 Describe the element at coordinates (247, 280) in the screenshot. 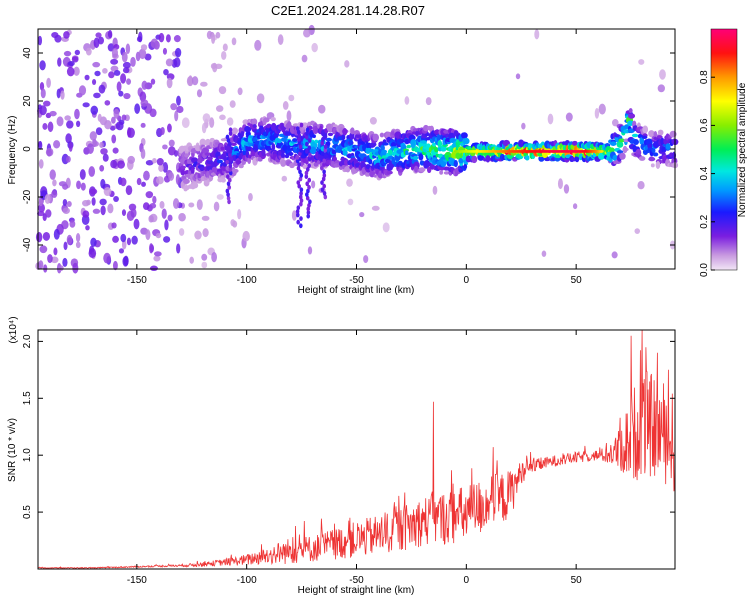

I see `spectrogram-x-tick-label: -100` at that location.